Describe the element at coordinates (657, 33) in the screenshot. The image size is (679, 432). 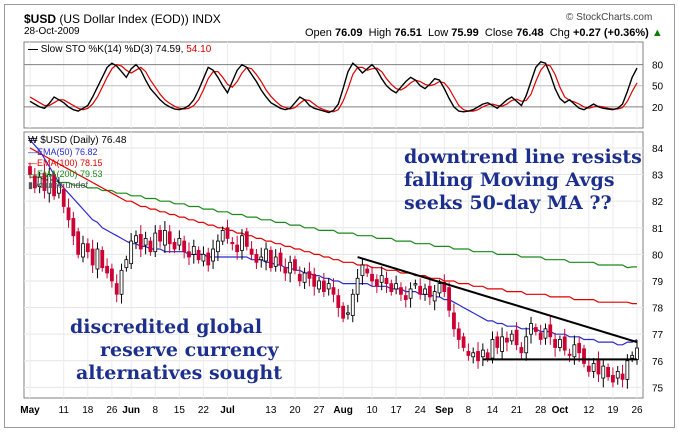
I see `up-arrow-icon: ▲` at that location.